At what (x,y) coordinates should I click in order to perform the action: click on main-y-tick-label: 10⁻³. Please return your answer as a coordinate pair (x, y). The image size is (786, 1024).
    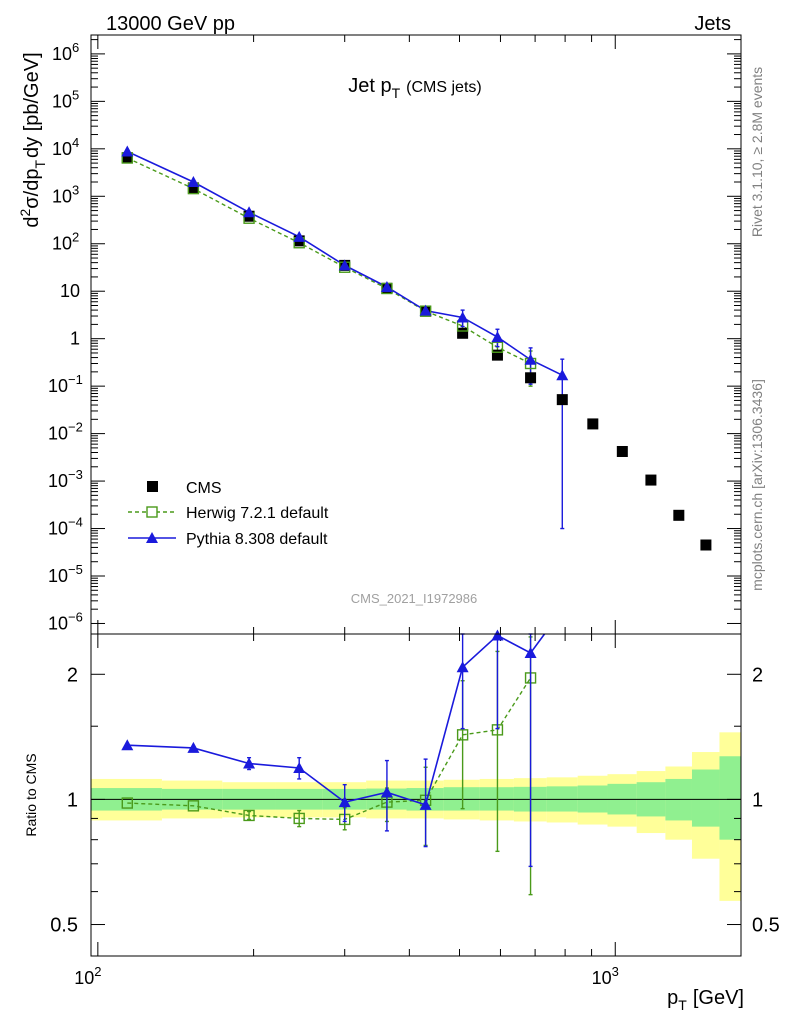
    Looking at the image, I should click on (65, 479).